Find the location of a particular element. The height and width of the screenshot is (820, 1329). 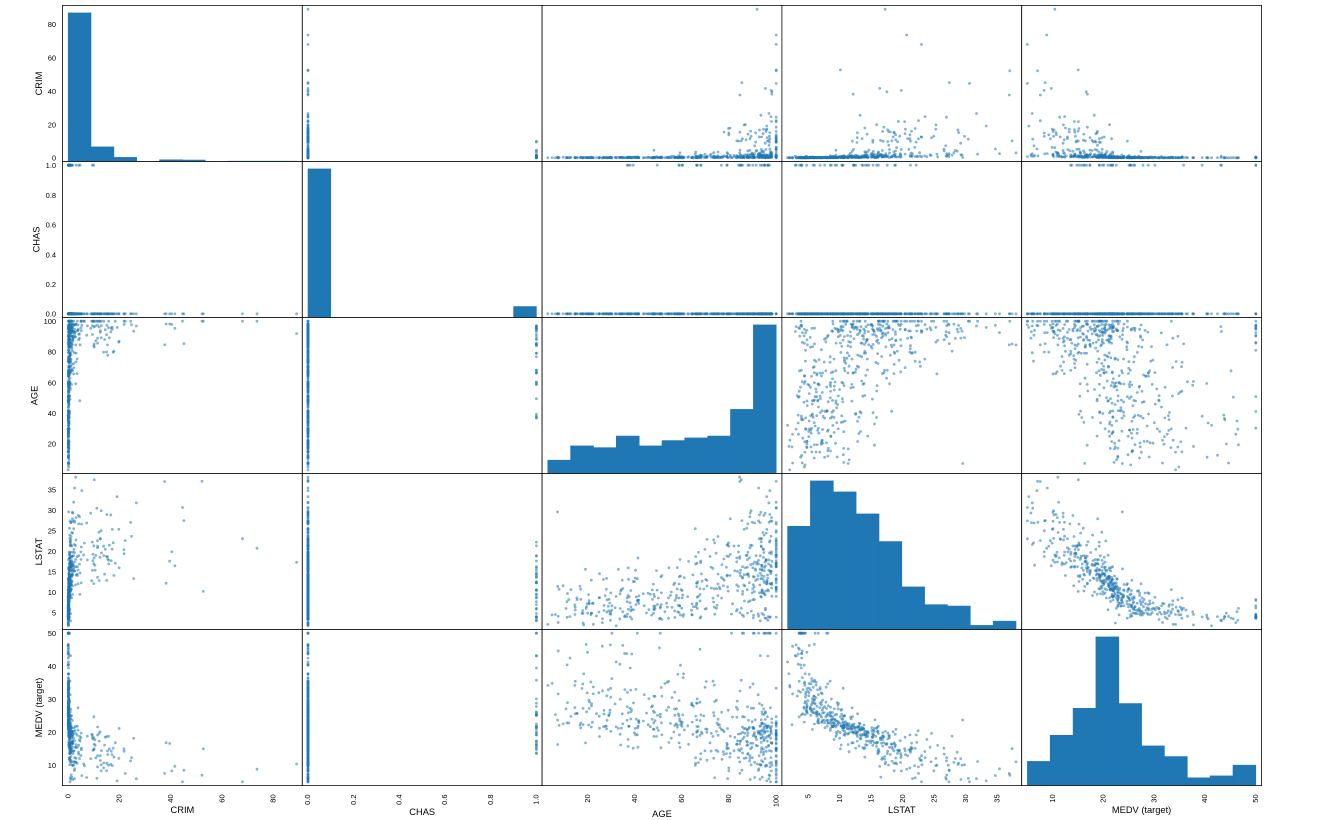

svg-text: 0.8 is located at coordinates (51, 195).